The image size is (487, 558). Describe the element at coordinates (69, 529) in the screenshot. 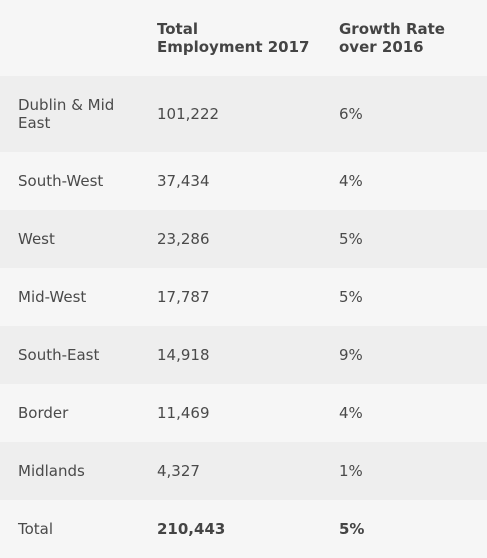

I see `total-label: Total` at that location.